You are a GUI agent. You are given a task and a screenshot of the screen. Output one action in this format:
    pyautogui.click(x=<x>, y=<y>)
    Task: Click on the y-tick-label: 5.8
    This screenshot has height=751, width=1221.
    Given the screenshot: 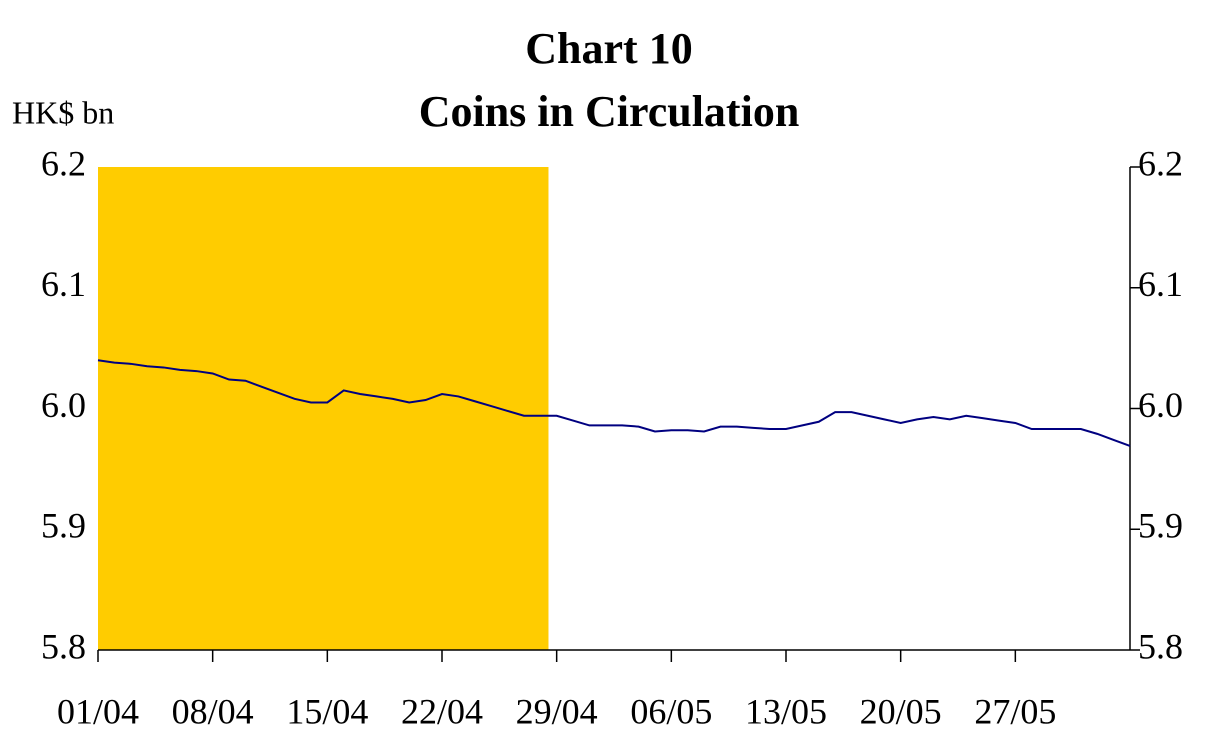 What is the action you would take?
    pyautogui.click(x=63, y=646)
    